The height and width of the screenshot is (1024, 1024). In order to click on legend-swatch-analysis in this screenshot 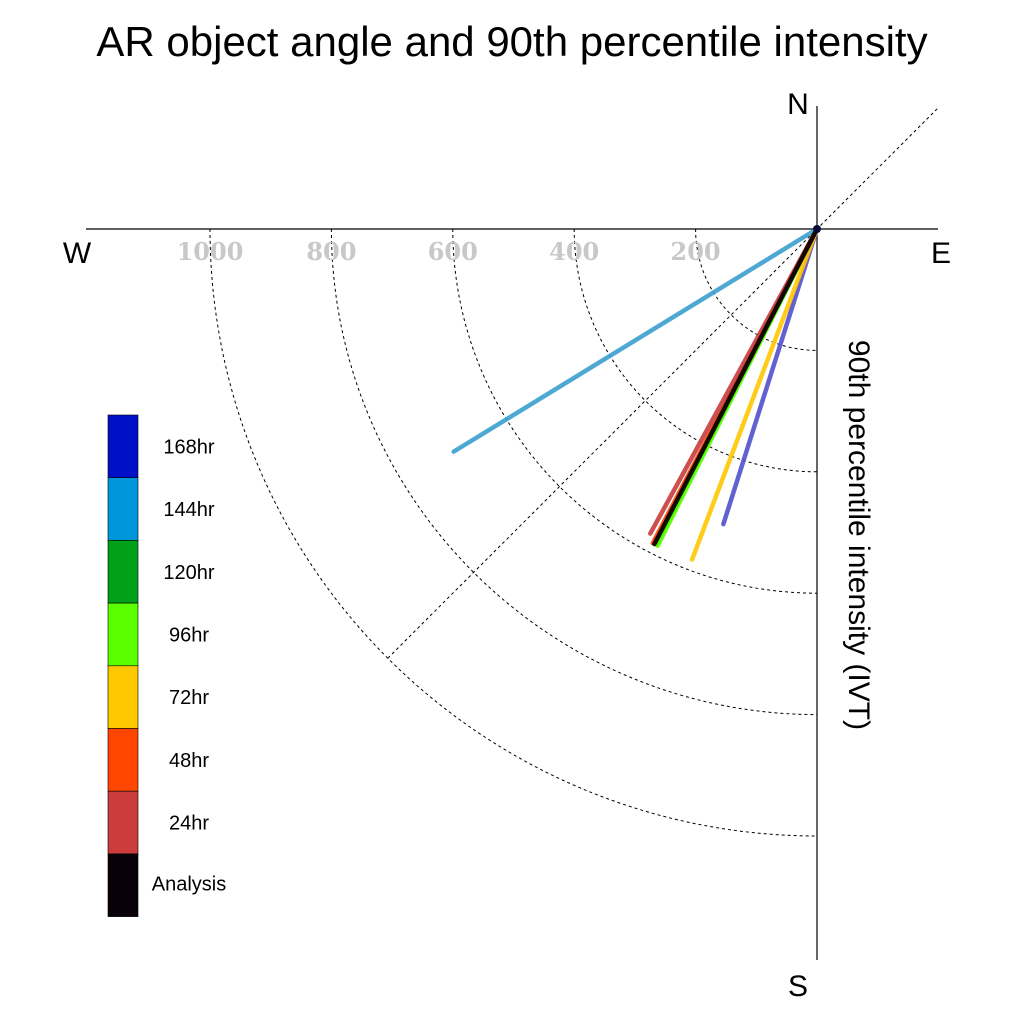, I will do `click(123, 885)`.